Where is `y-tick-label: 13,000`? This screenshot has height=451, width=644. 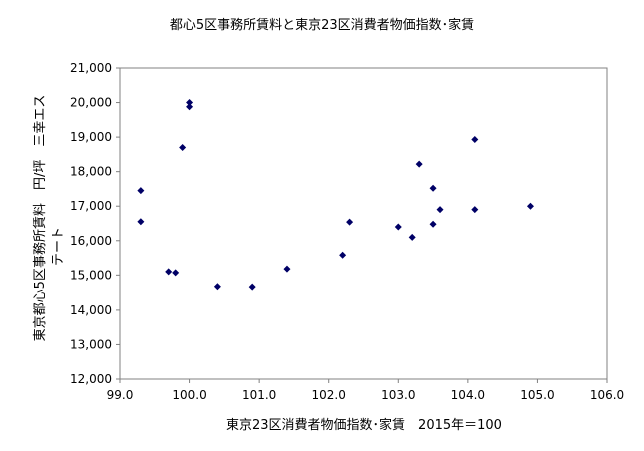
y-tick-label: 13,000 is located at coordinates (91, 344).